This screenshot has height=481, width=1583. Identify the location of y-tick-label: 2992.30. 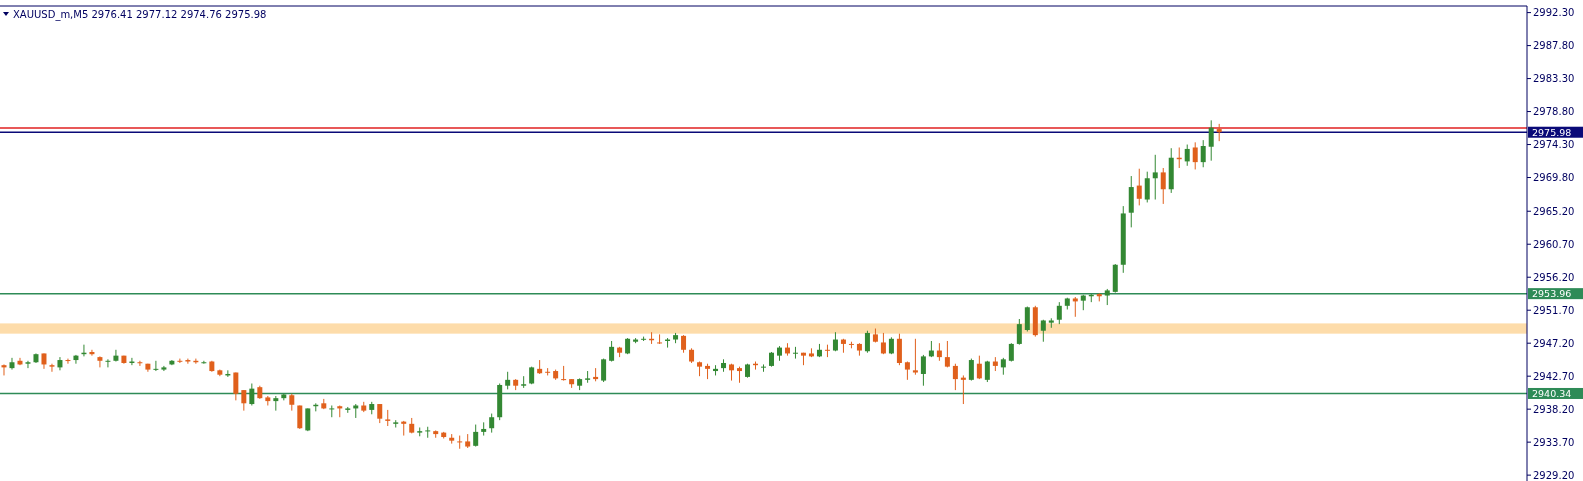
(1554, 13).